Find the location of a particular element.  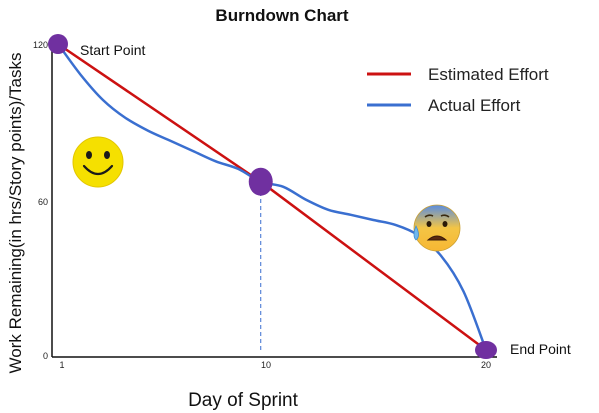

anxious-face-icon is located at coordinates (437, 228).